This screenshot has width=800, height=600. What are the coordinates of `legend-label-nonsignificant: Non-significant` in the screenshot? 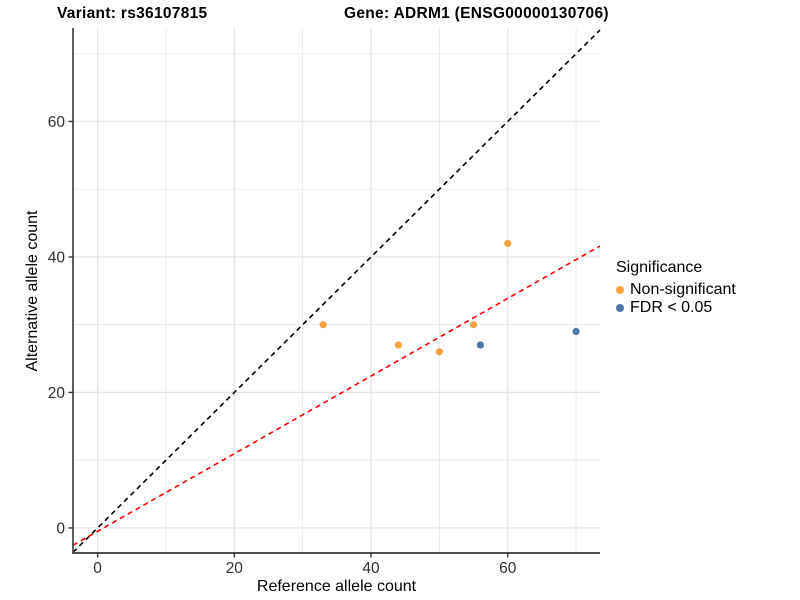 It's located at (683, 289).